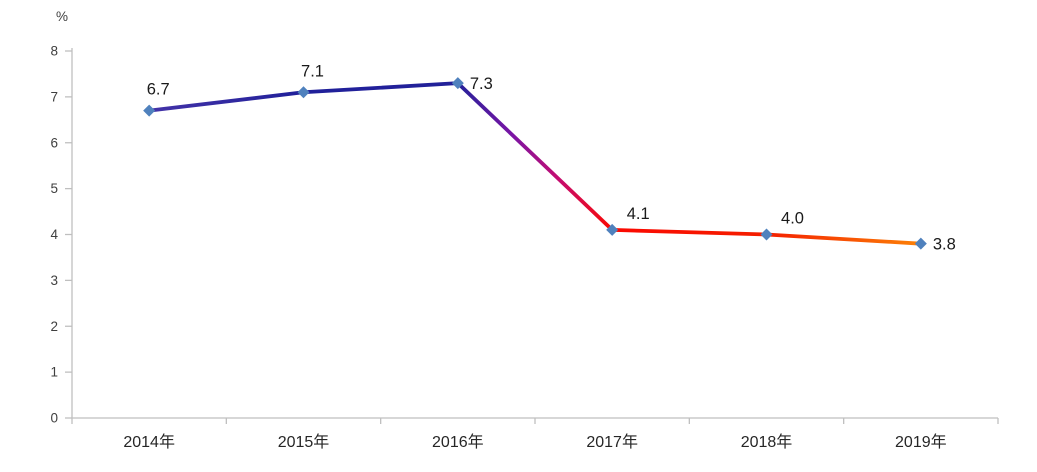 The width and height of the screenshot is (1037, 472). I want to click on y-tick-label: 2, so click(54, 326).